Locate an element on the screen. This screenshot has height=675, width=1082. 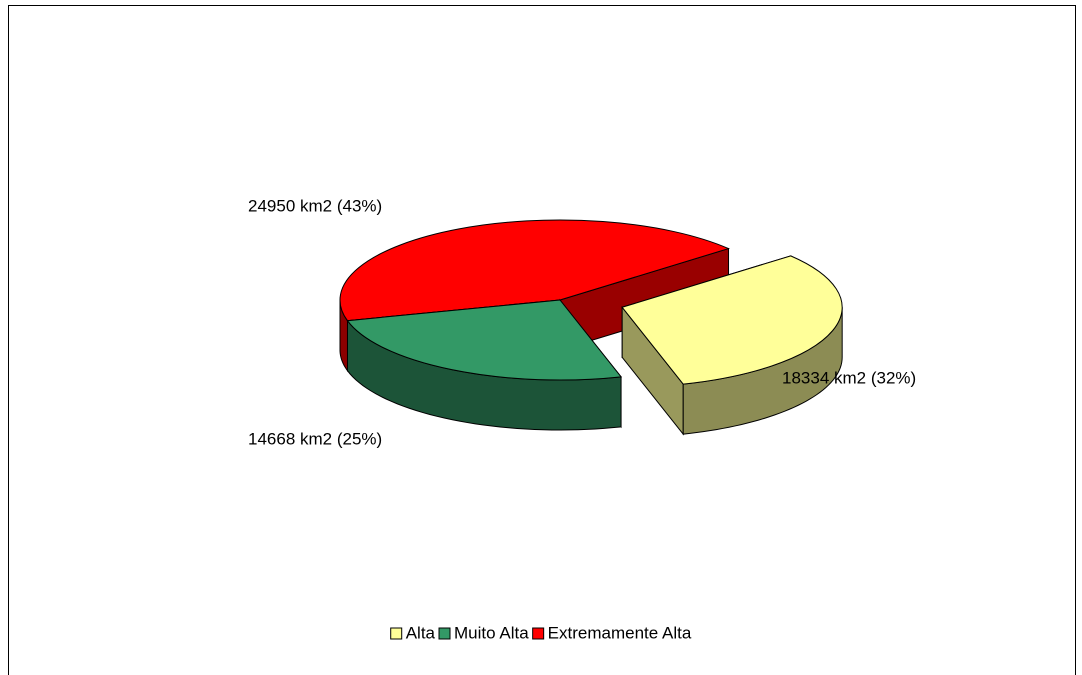
legend-label: Alta is located at coordinates (421, 632).